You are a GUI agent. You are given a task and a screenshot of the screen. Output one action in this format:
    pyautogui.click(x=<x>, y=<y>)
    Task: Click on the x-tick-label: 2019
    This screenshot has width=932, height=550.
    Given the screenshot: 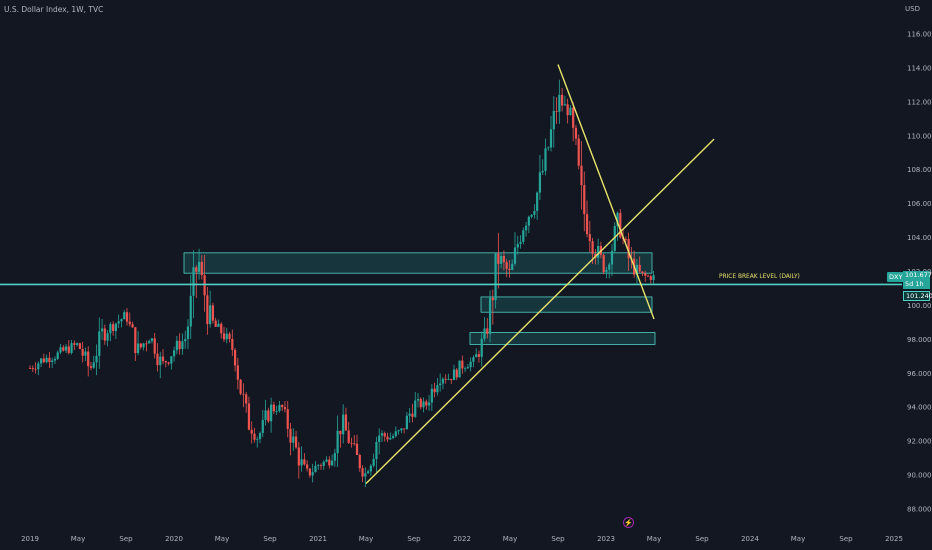 What is the action you would take?
    pyautogui.click(x=30, y=539)
    